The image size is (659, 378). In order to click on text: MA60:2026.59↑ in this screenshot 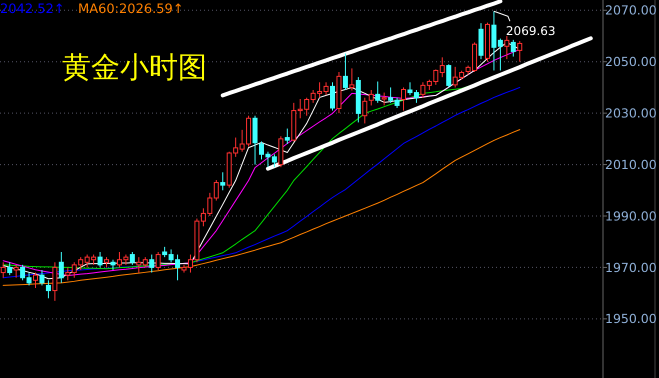, I will do `click(131, 9)`.